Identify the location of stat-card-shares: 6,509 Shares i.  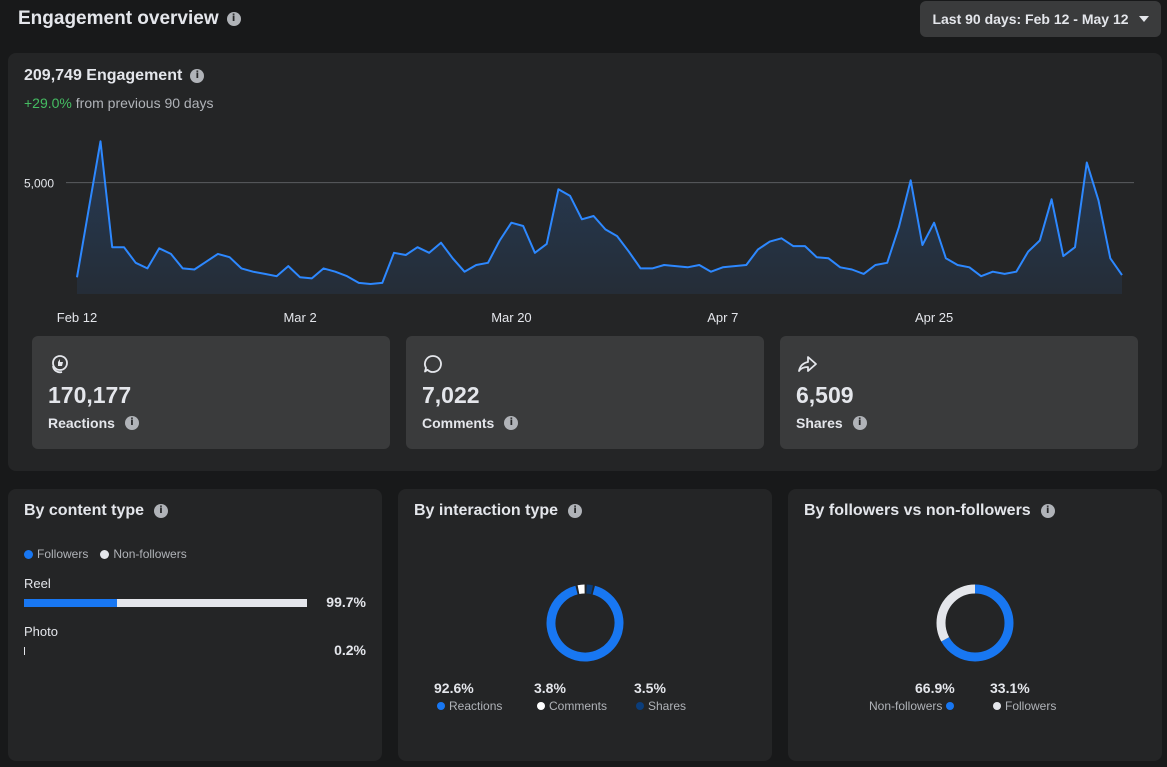
(959, 392).